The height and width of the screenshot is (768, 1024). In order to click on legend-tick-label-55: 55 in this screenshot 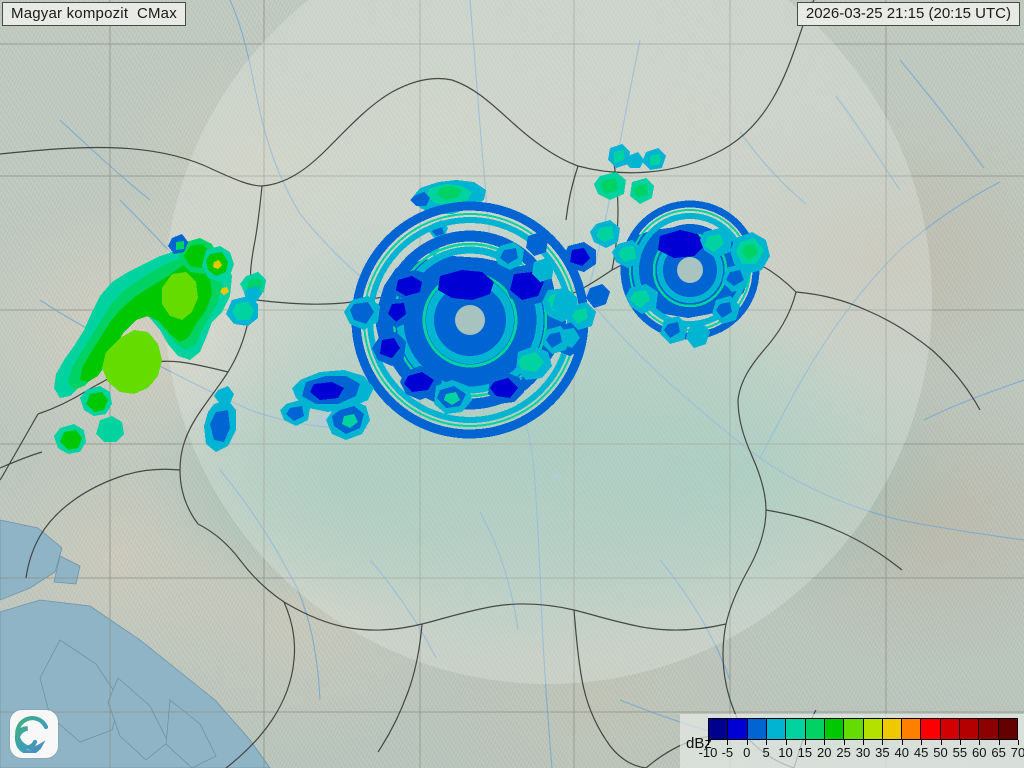, I will do `click(960, 752)`.